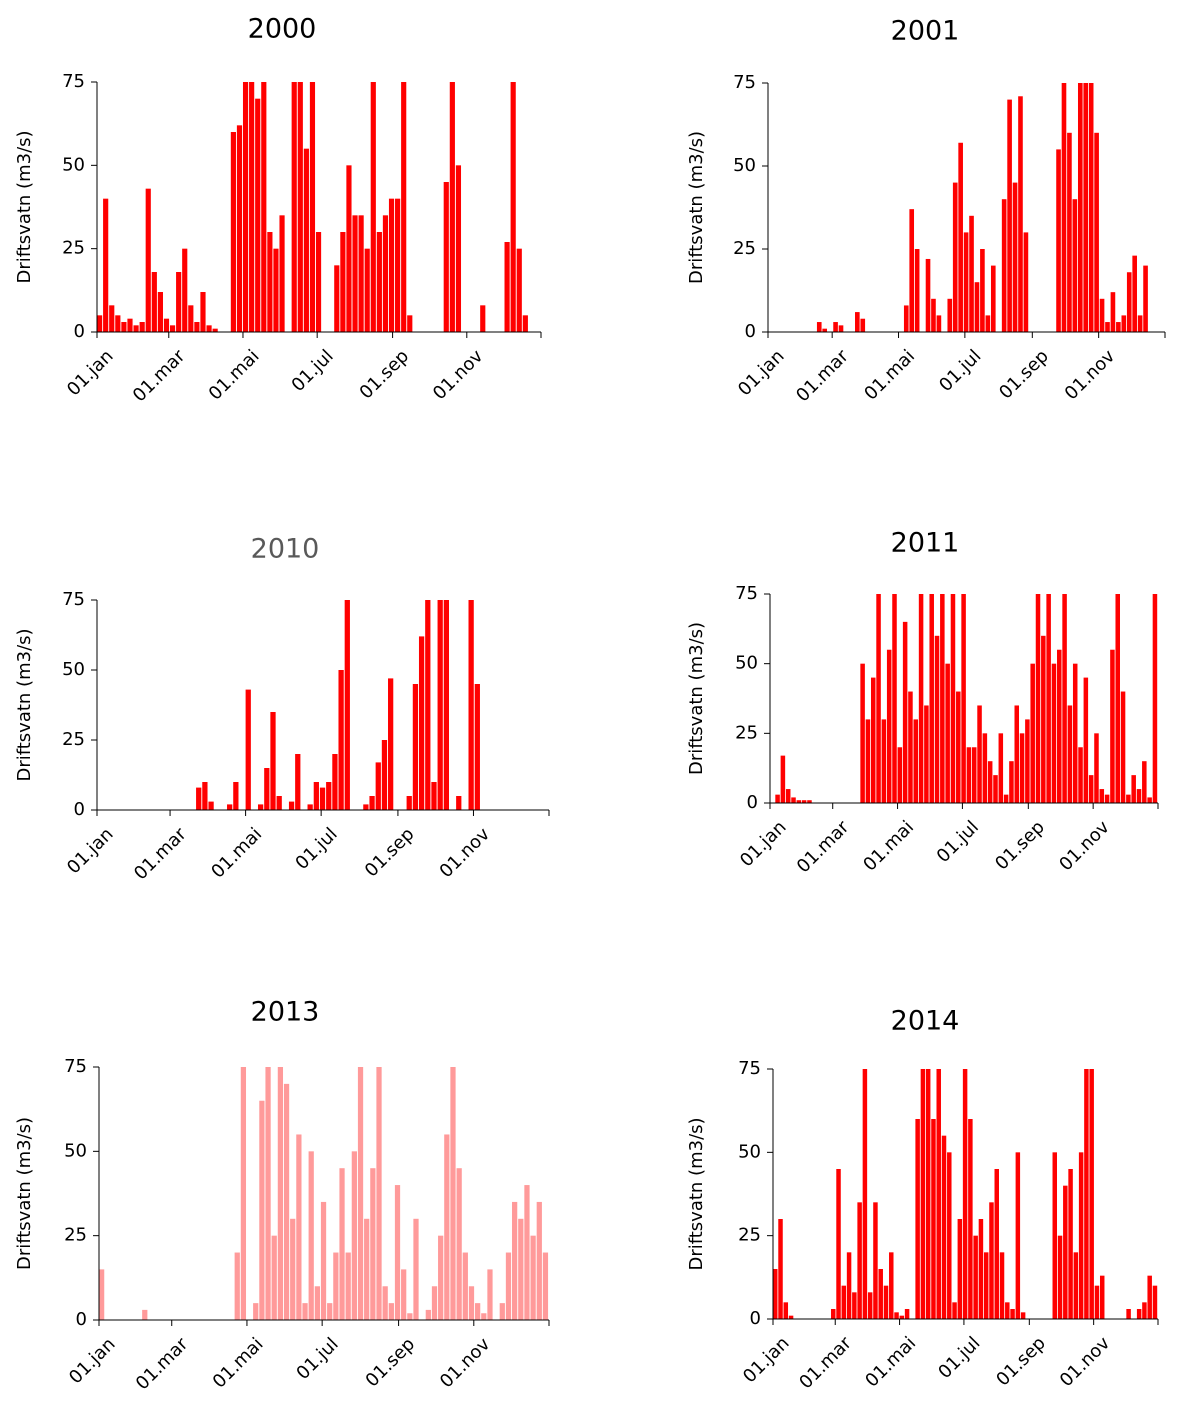 This screenshot has height=1409, width=1179. What do you see at coordinates (79, 331) in the screenshot?
I see `y-tick-label: 0` at bounding box center [79, 331].